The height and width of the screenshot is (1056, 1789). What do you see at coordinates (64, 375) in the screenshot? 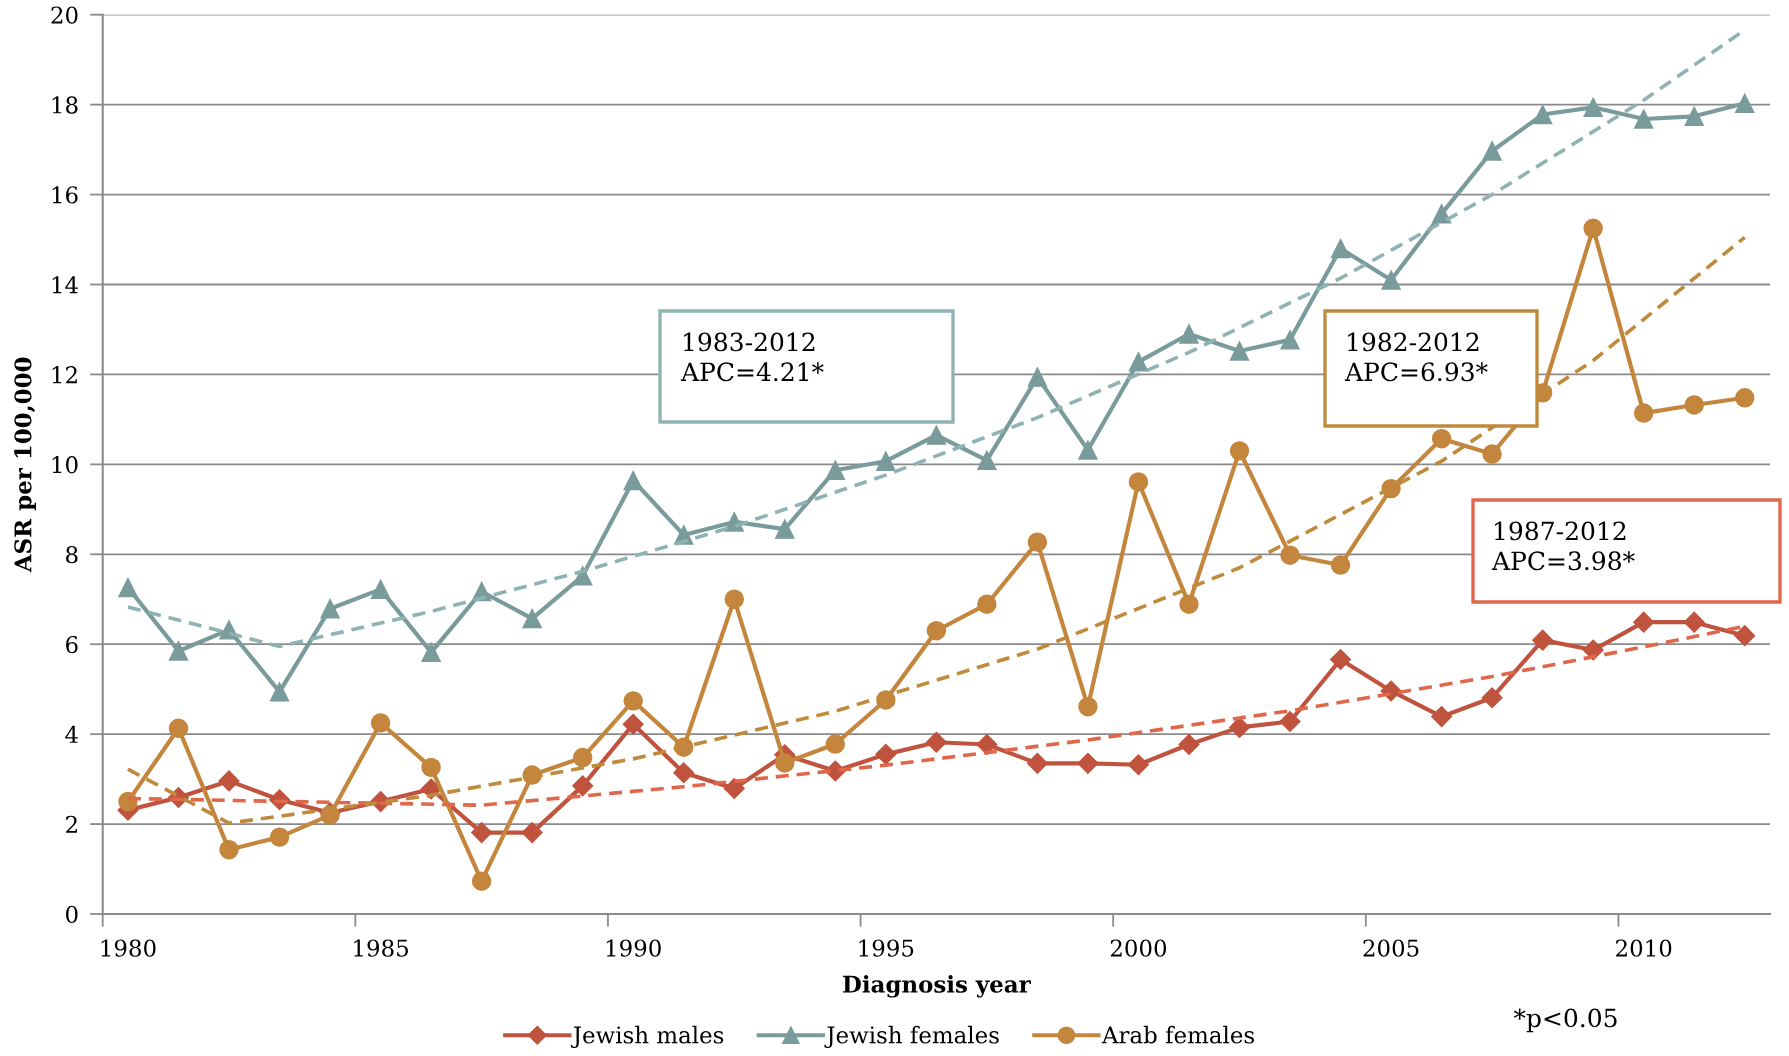
I see `y-tick-label: 12` at bounding box center [64, 375].